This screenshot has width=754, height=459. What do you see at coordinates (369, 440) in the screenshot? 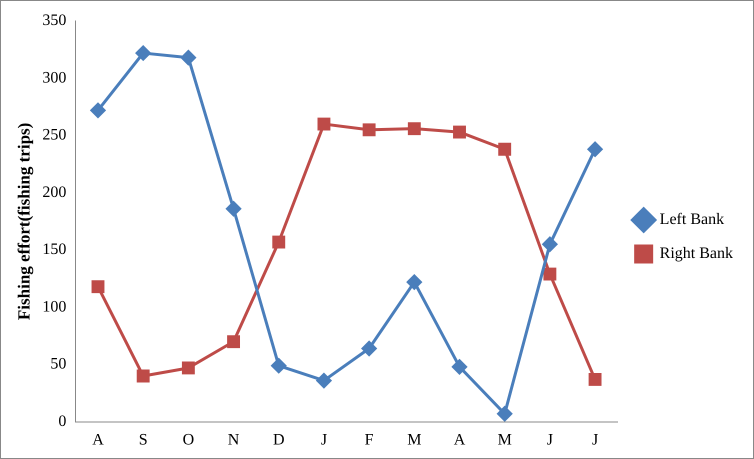
I see `x-tick-label: F` at bounding box center [369, 440].